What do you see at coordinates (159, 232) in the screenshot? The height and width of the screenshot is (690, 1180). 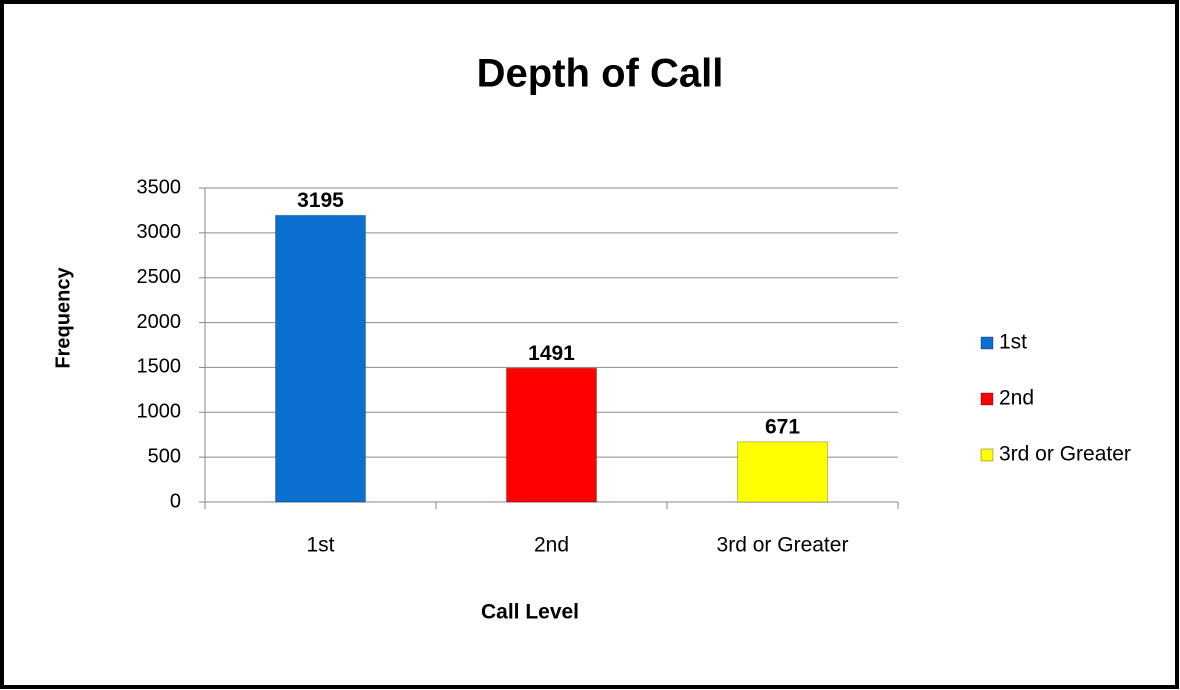 I see `y-tick-label: 3000` at bounding box center [159, 232].